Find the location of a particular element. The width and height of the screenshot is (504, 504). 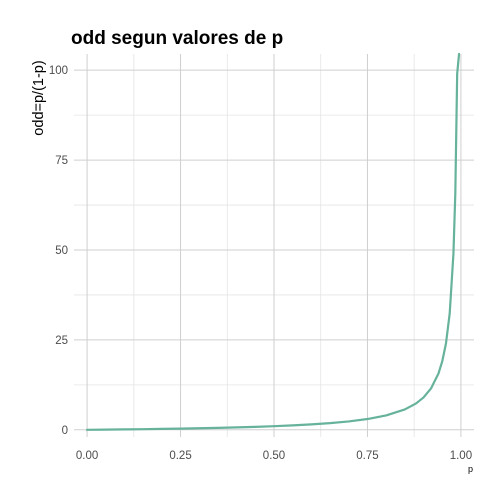

y-tick-label: 50 is located at coordinates (61, 251).